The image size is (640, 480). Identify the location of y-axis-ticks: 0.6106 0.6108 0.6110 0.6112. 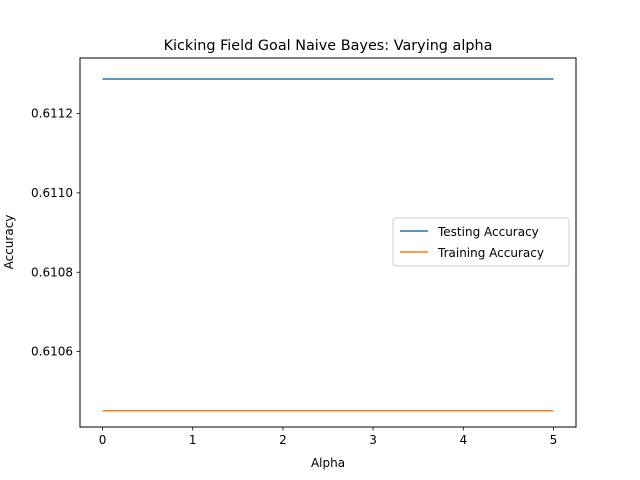
(55, 233).